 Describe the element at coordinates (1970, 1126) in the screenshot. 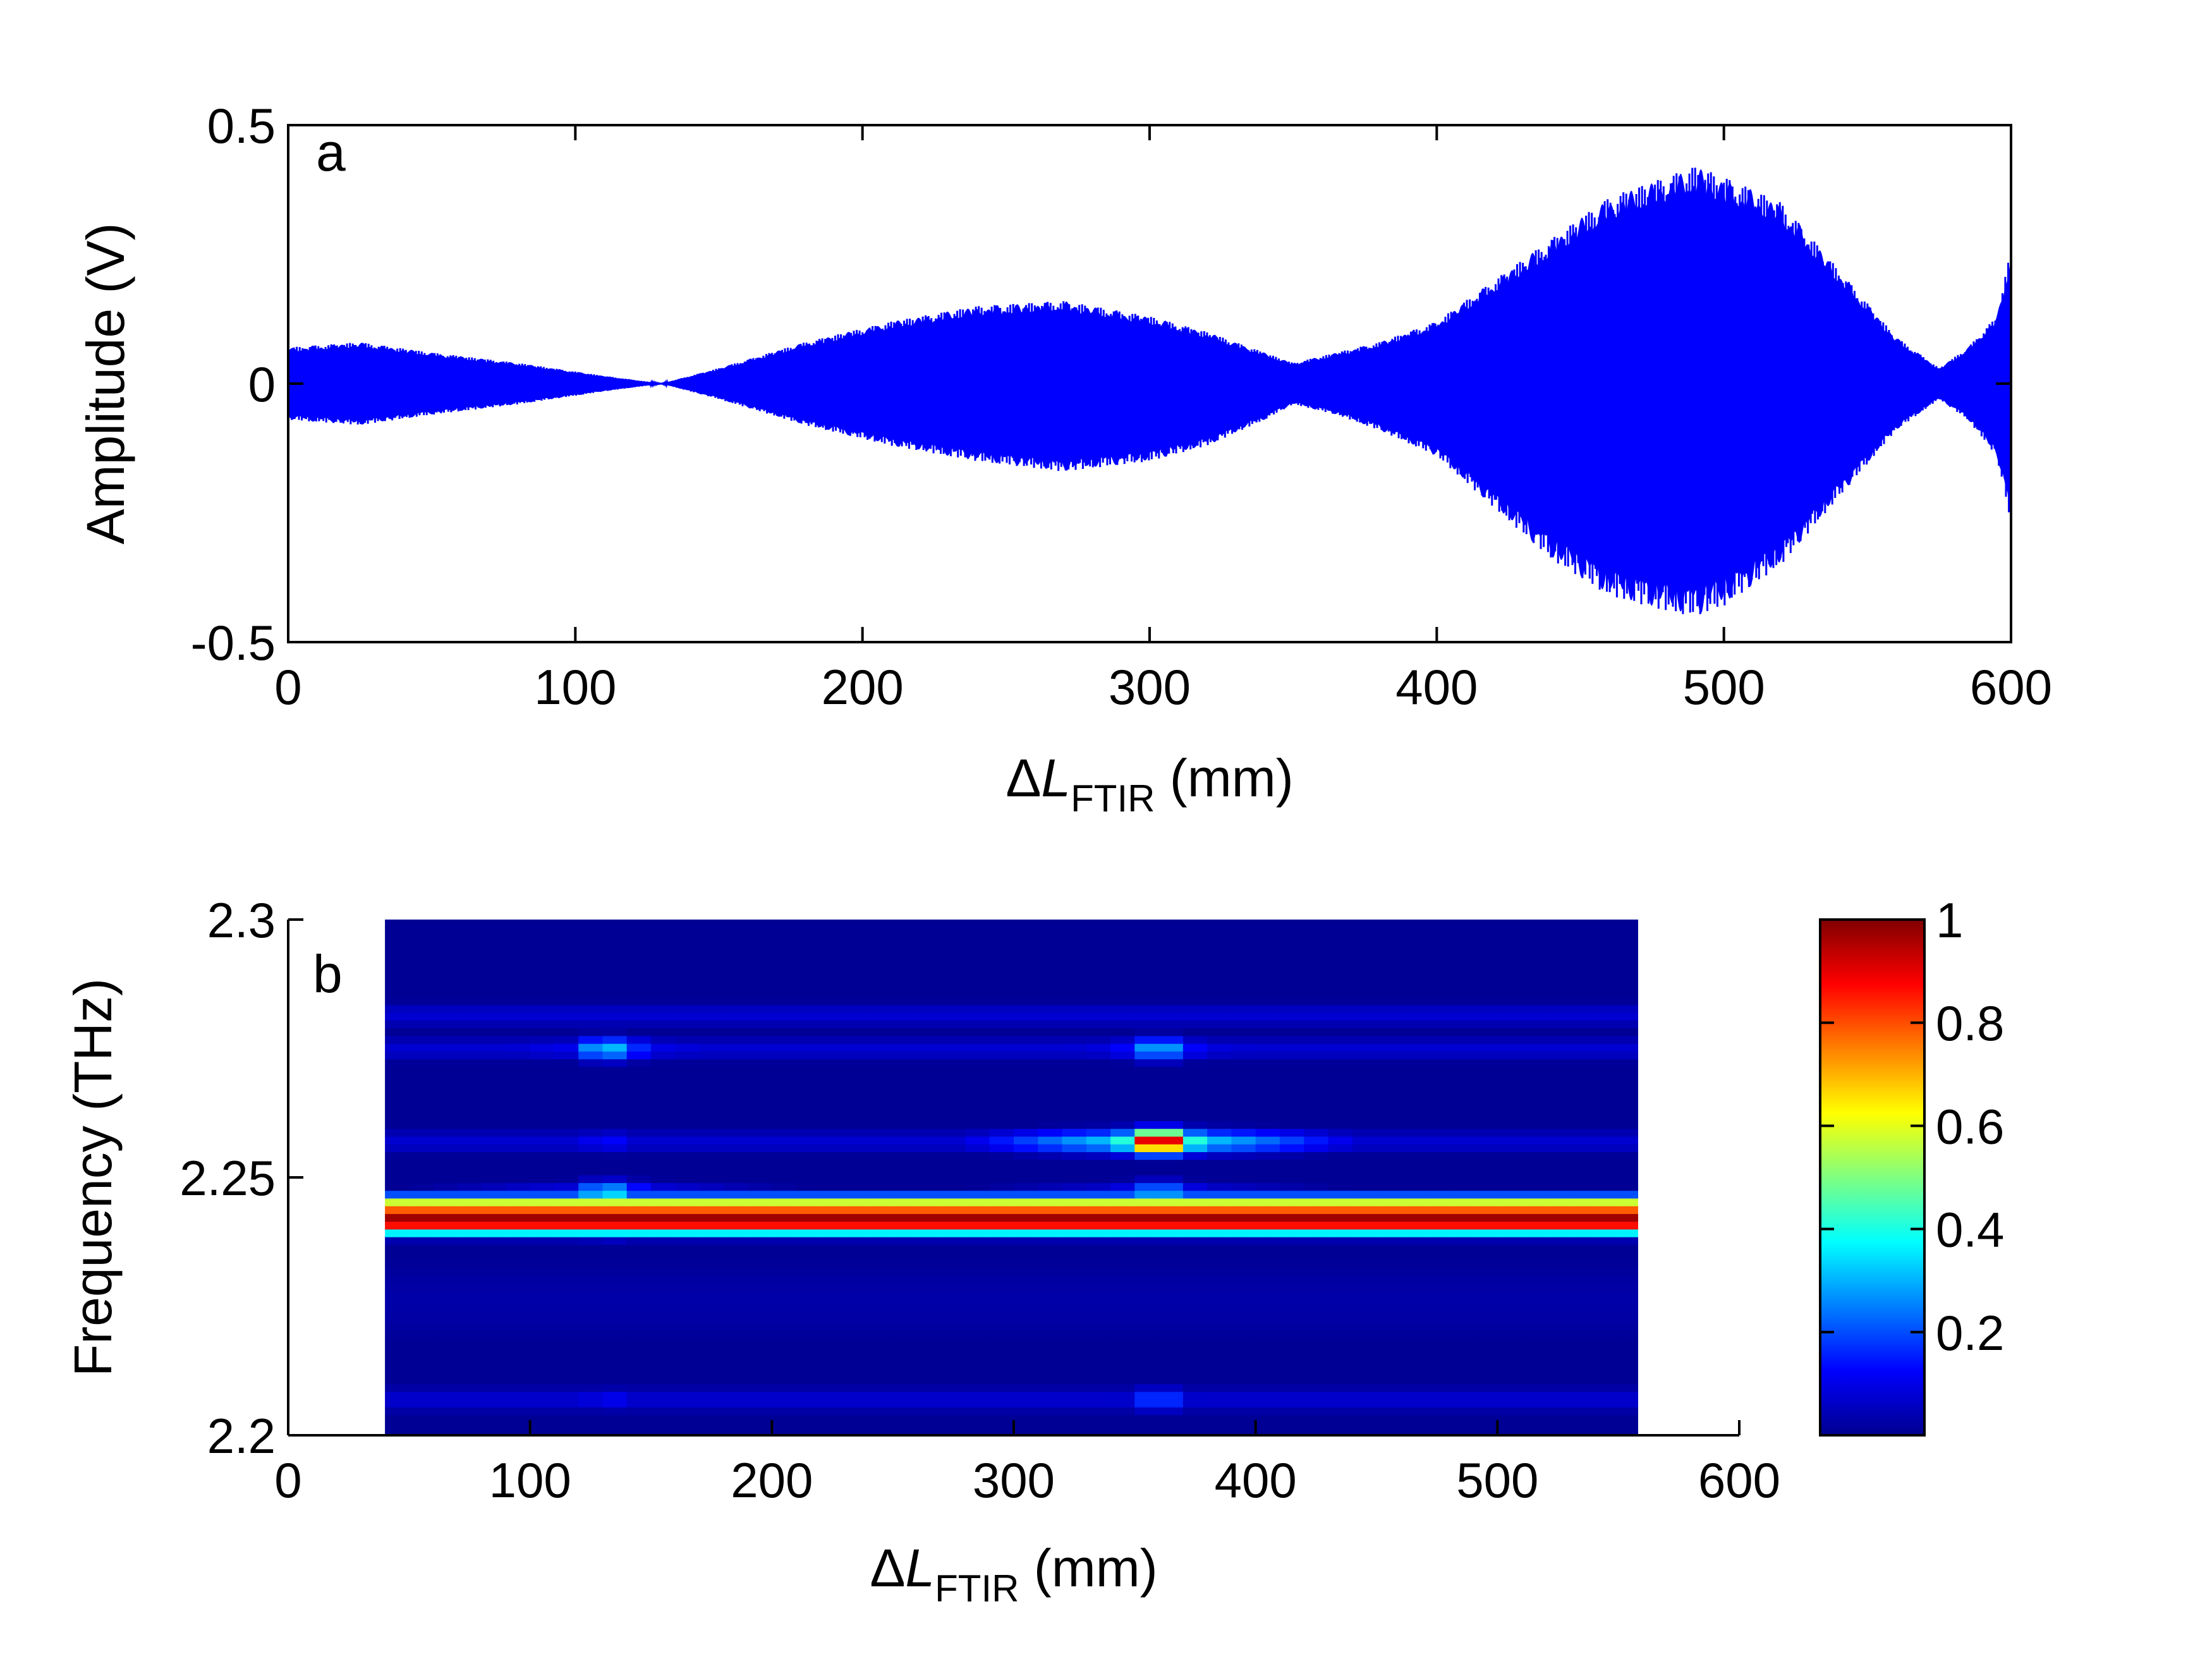

I see `colorbar-tick-label: 0.6` at that location.